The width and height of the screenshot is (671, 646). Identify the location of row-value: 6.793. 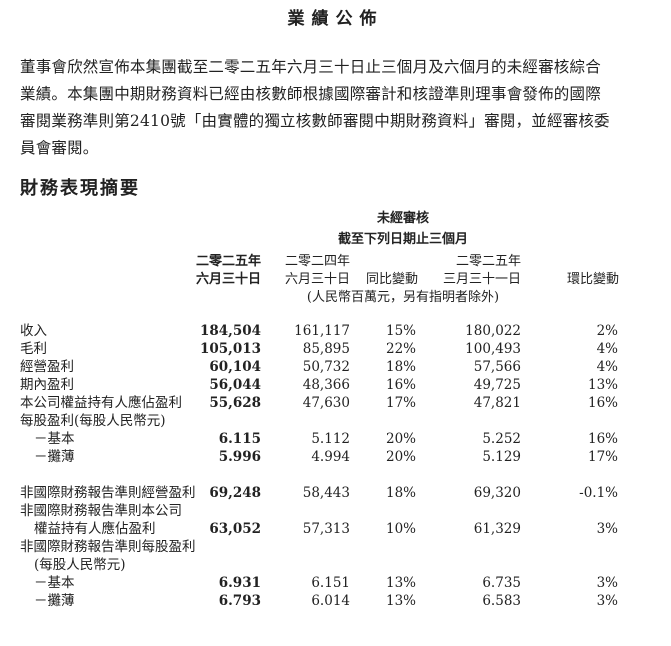
(239, 601).